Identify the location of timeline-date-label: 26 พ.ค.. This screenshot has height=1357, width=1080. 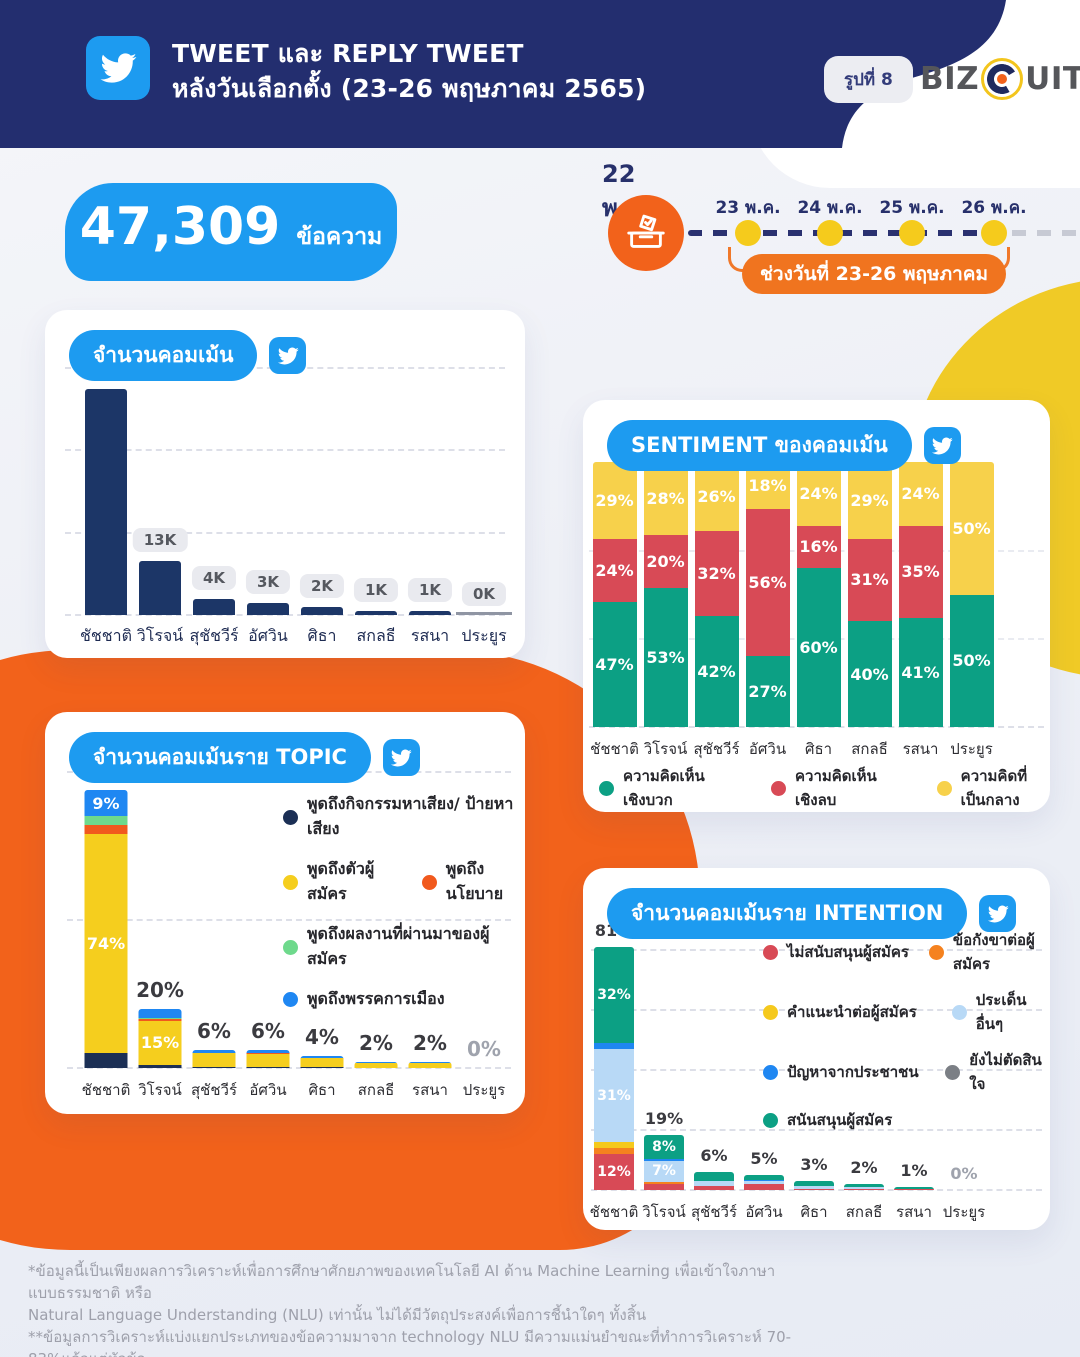
(994, 208).